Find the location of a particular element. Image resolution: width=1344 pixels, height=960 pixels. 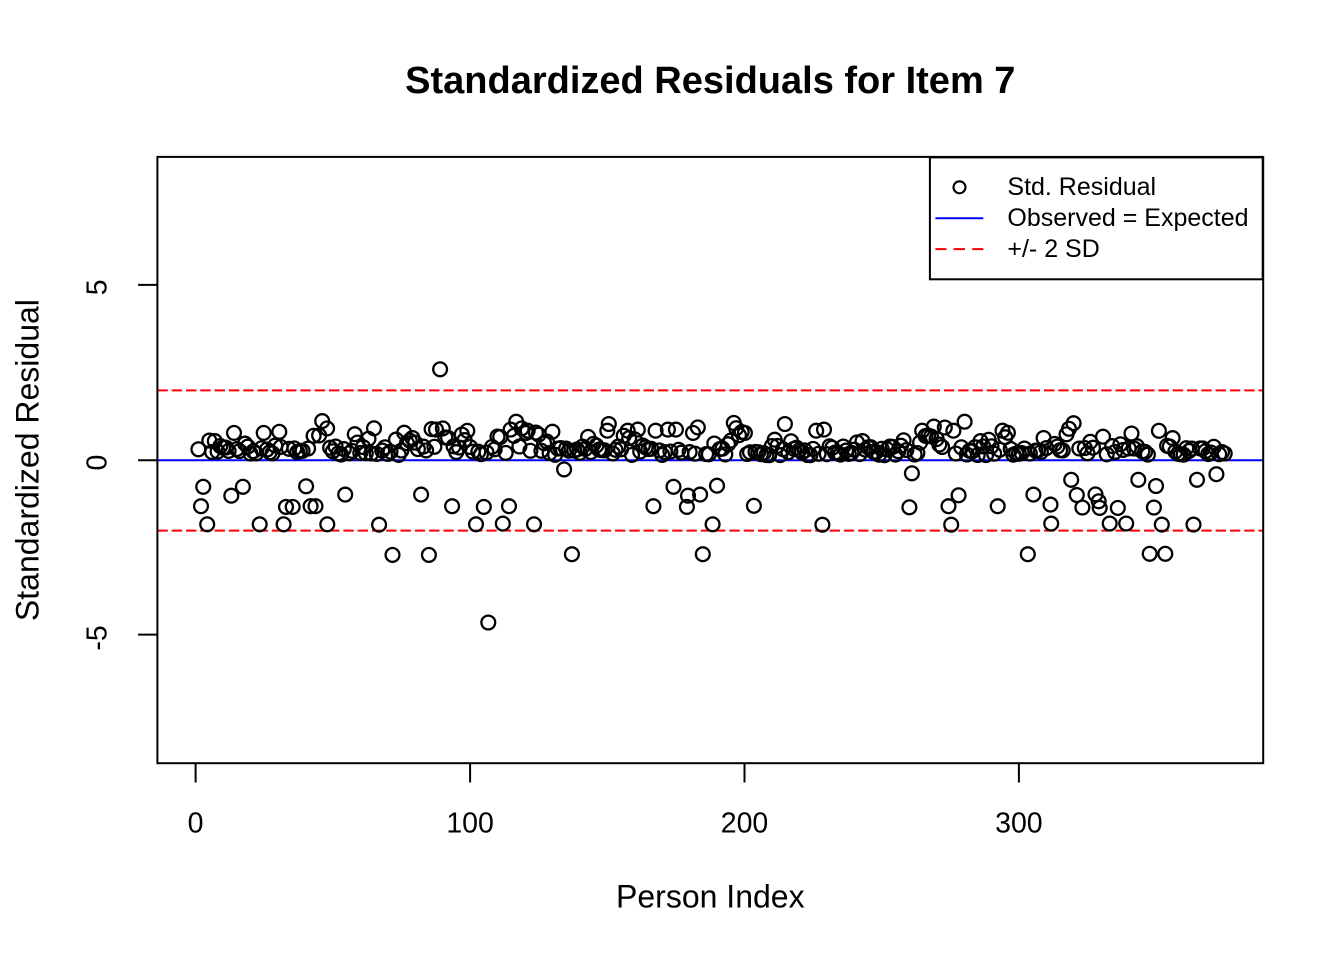

svg-text: +/- 2 SD is located at coordinates (1053, 249).